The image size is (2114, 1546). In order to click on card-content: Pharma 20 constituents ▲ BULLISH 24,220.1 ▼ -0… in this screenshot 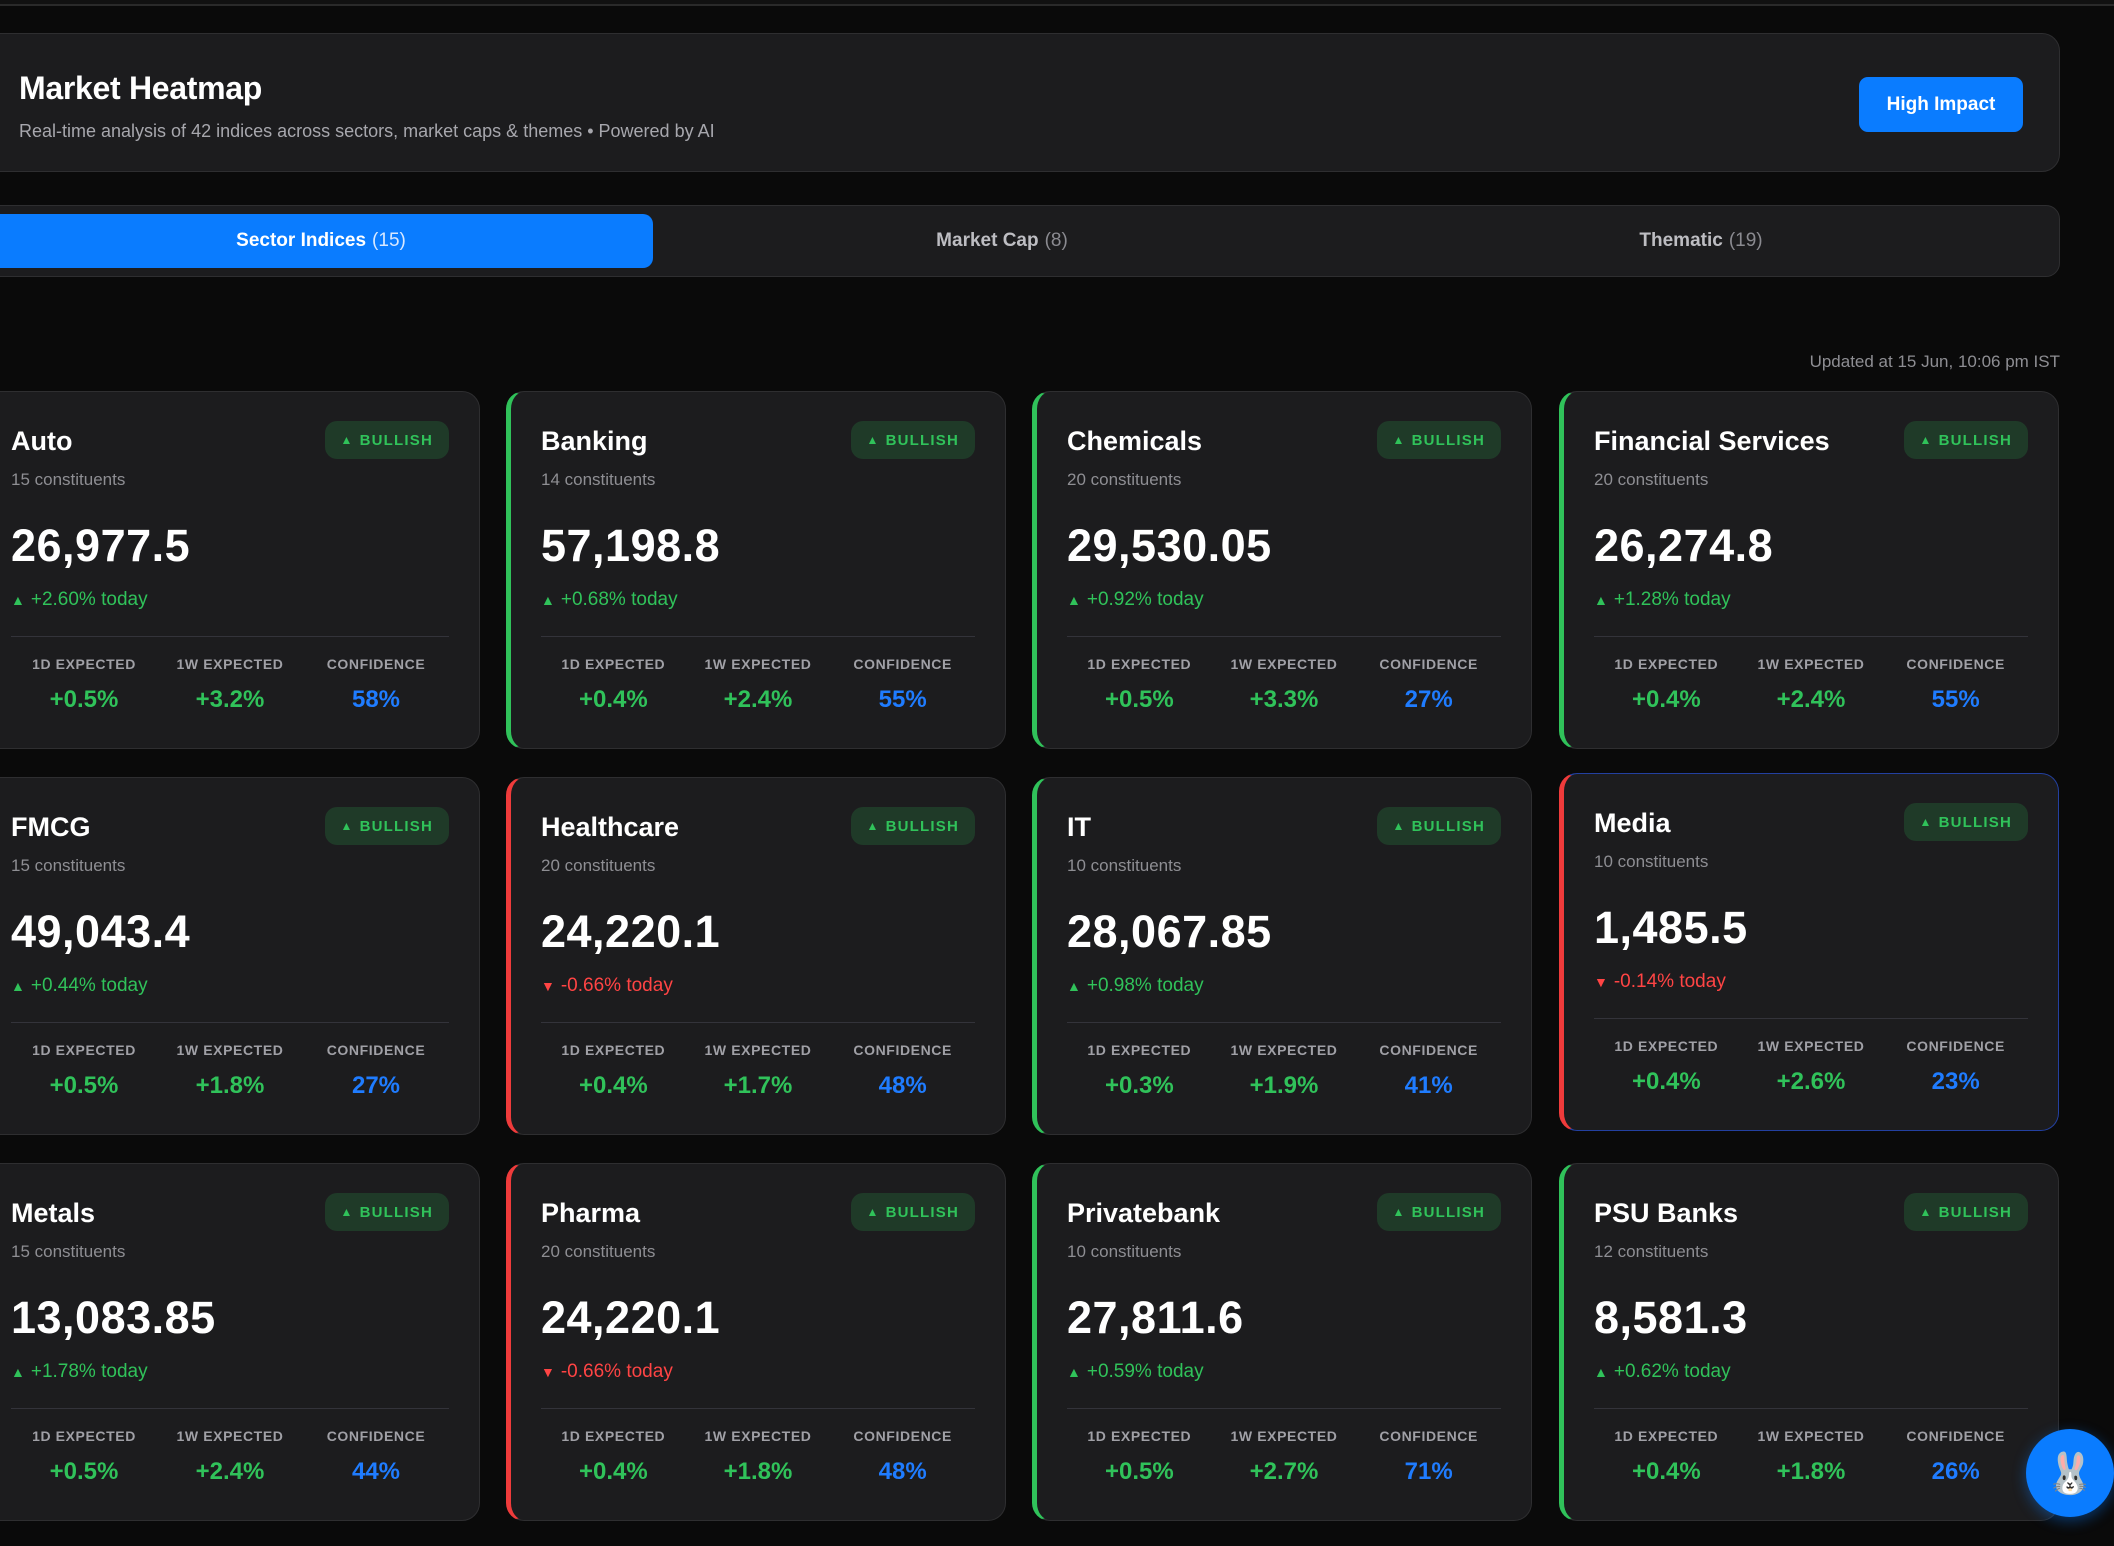, I will do `click(758, 1342)`.